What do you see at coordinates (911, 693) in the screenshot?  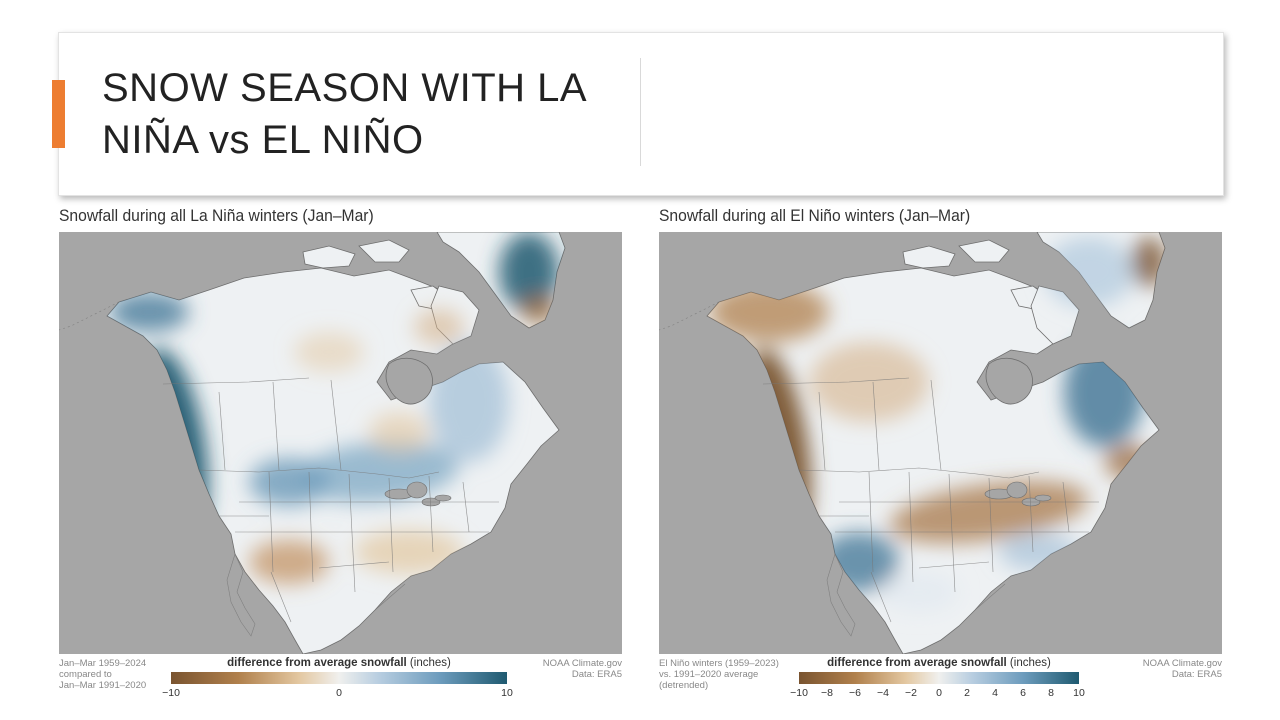 I see `legend-tick-label: −2` at bounding box center [911, 693].